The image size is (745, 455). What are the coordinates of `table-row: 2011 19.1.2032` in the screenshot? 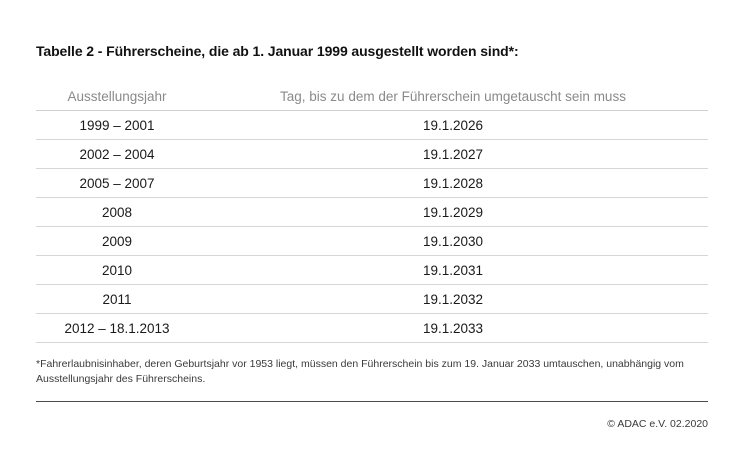 It's located at (372, 299).